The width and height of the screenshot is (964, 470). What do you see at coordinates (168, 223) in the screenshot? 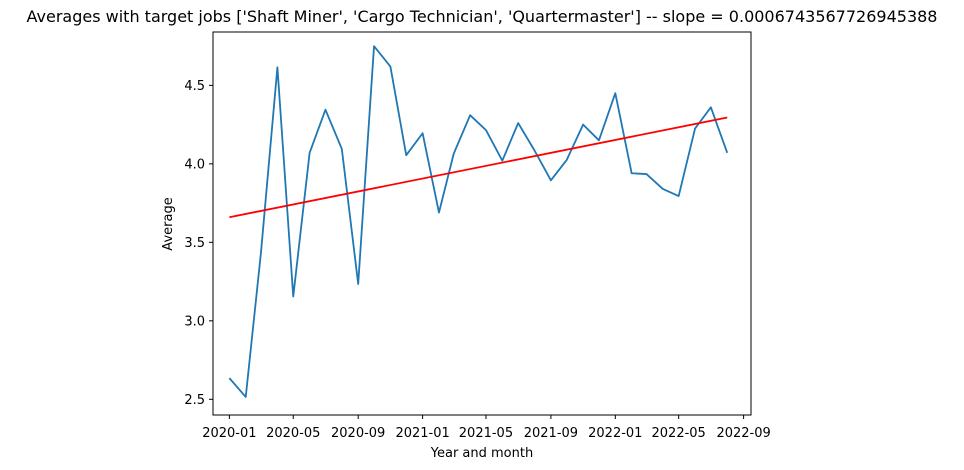
I see `y-axis-label: Average` at bounding box center [168, 223].